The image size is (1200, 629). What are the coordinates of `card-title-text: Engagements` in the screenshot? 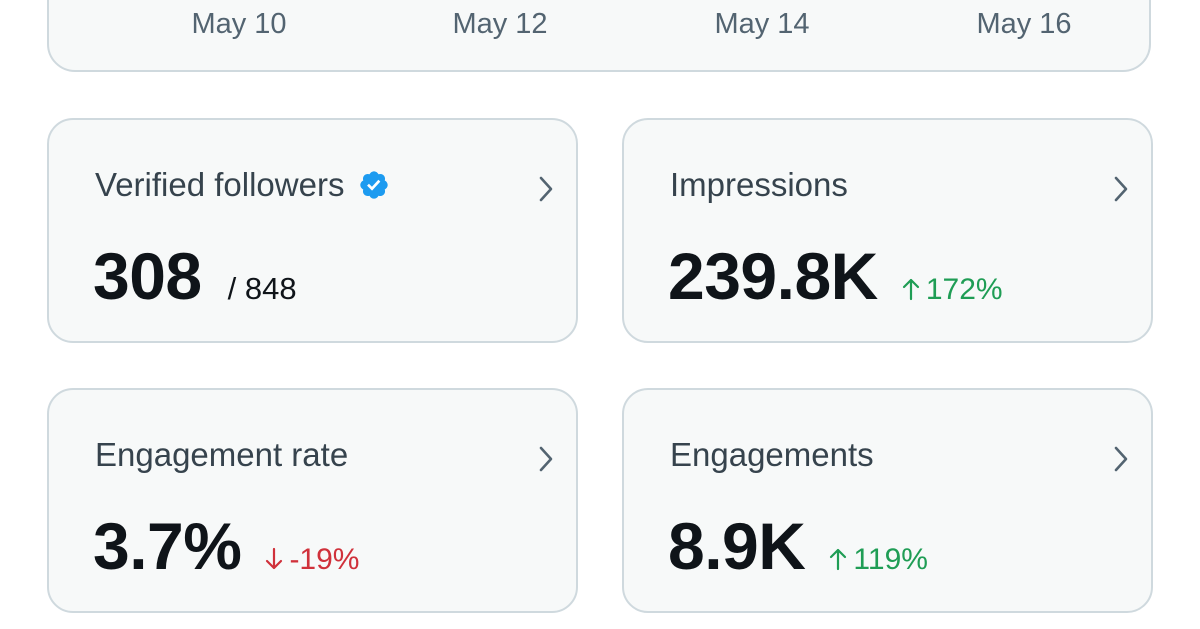 It's located at (772, 454).